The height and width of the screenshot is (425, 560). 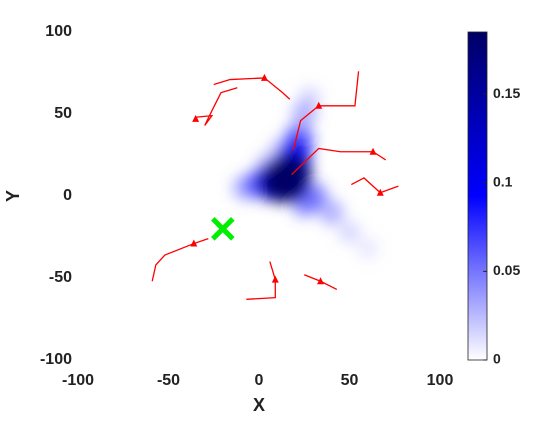 I want to click on colorbar-tick-label: 0, so click(x=497, y=359).